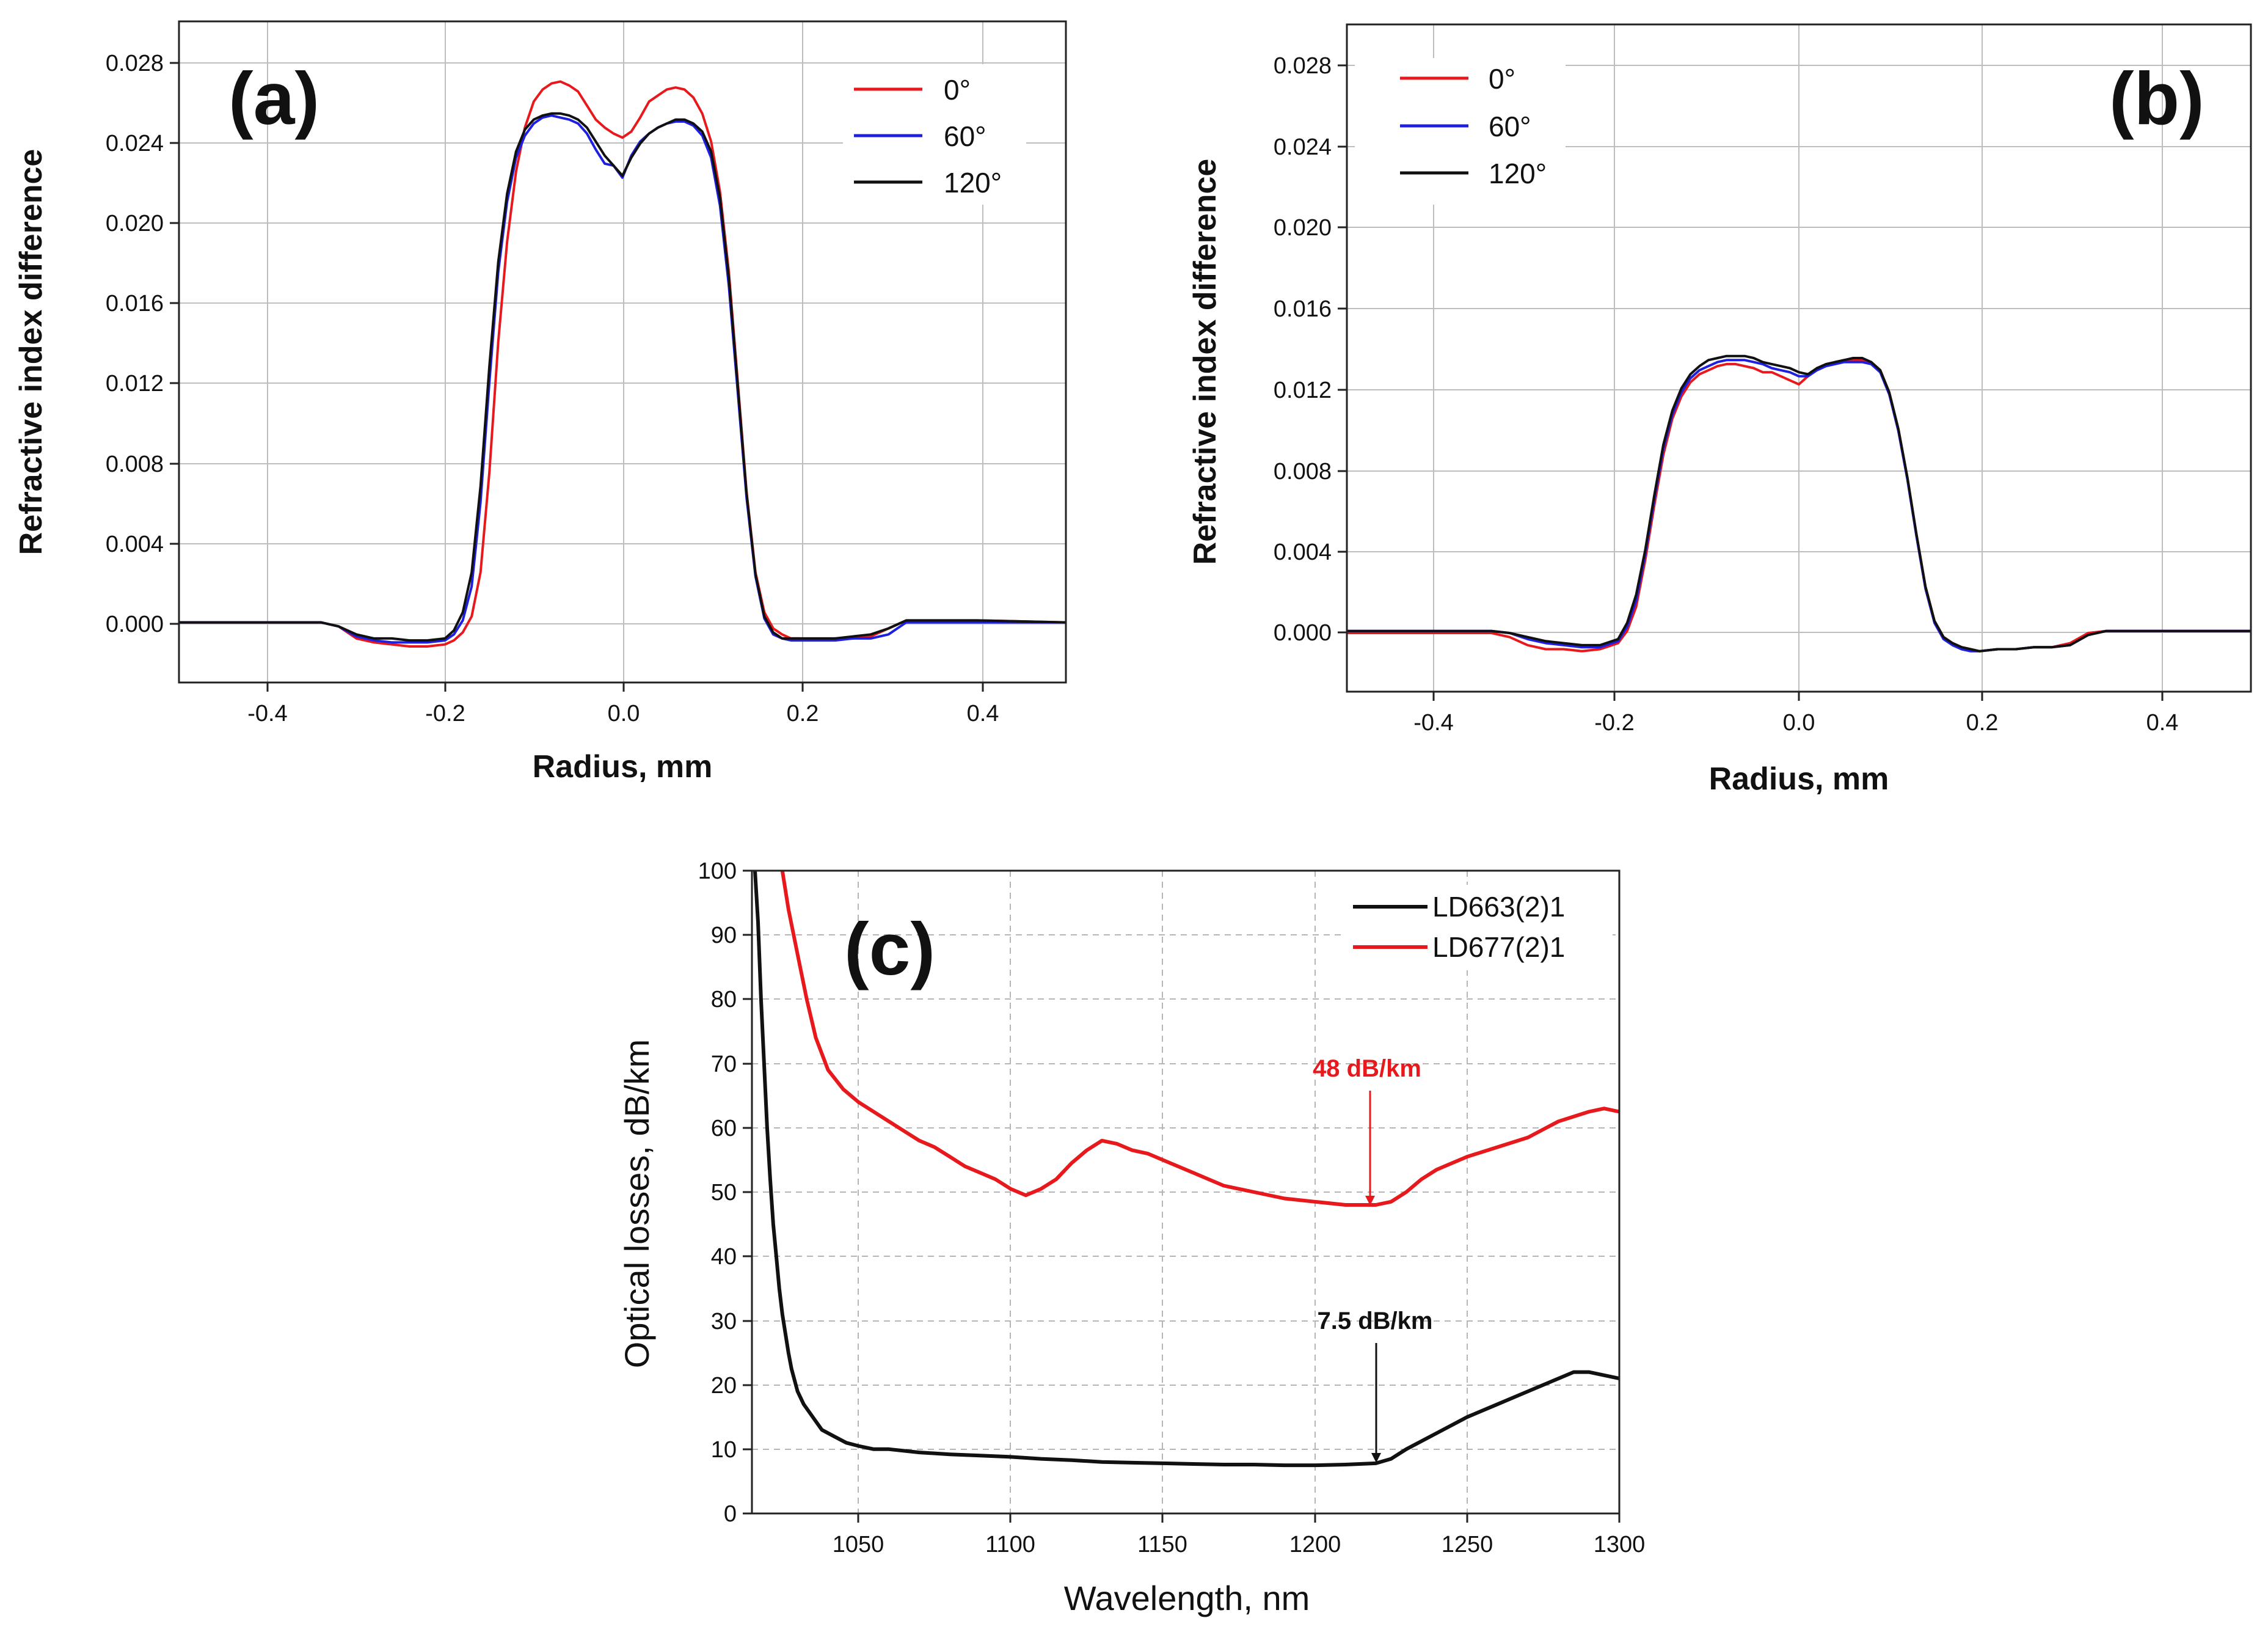 The width and height of the screenshot is (2268, 1632). What do you see at coordinates (1162, 1545) in the screenshot?
I see `x-tick-label: 1150` at bounding box center [1162, 1545].